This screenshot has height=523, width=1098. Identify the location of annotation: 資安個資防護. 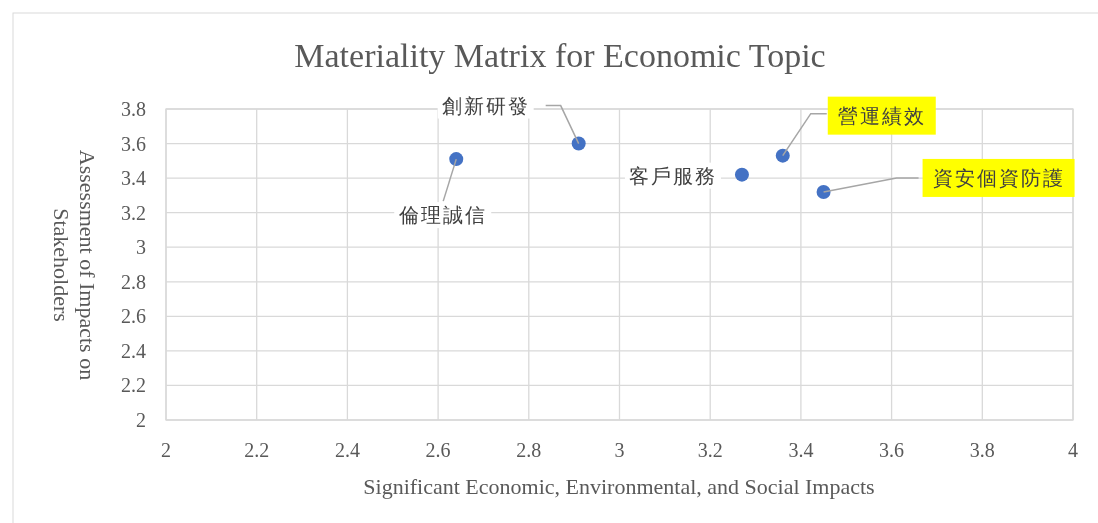
(998, 177).